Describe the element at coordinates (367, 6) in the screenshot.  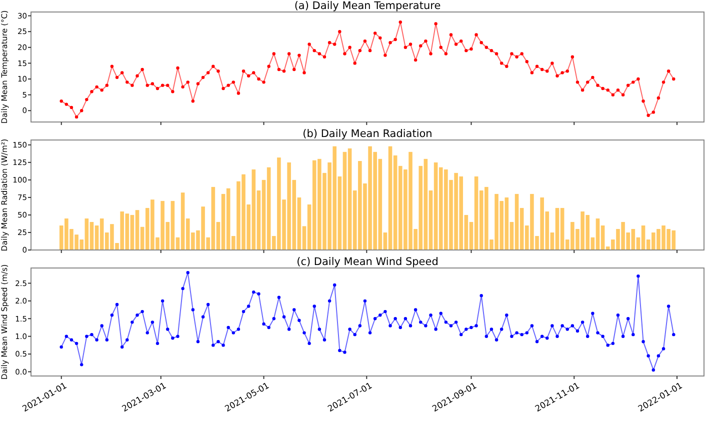
I see `chart-title: (a) Daily Mean Temperature` at that location.